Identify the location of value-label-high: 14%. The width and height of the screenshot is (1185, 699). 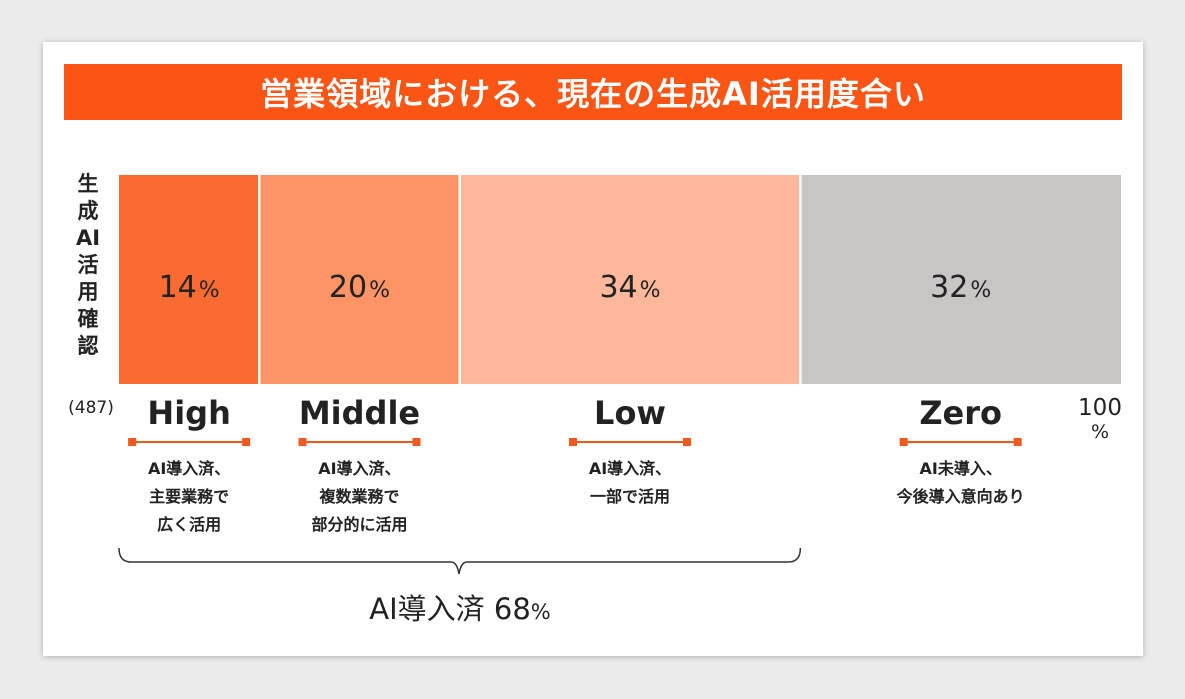
(189, 287).